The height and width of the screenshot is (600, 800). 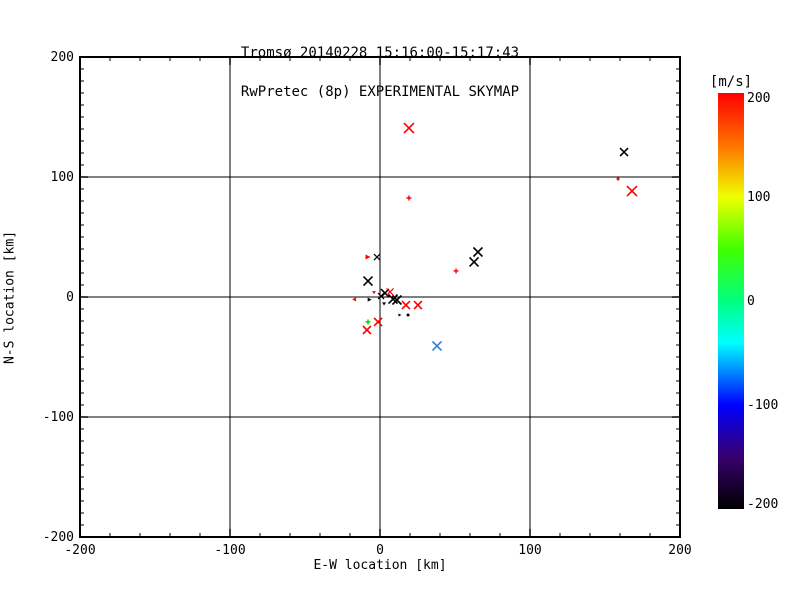 What do you see at coordinates (380, 565) in the screenshot?
I see `x-axis-label: E-W location [km]` at bounding box center [380, 565].